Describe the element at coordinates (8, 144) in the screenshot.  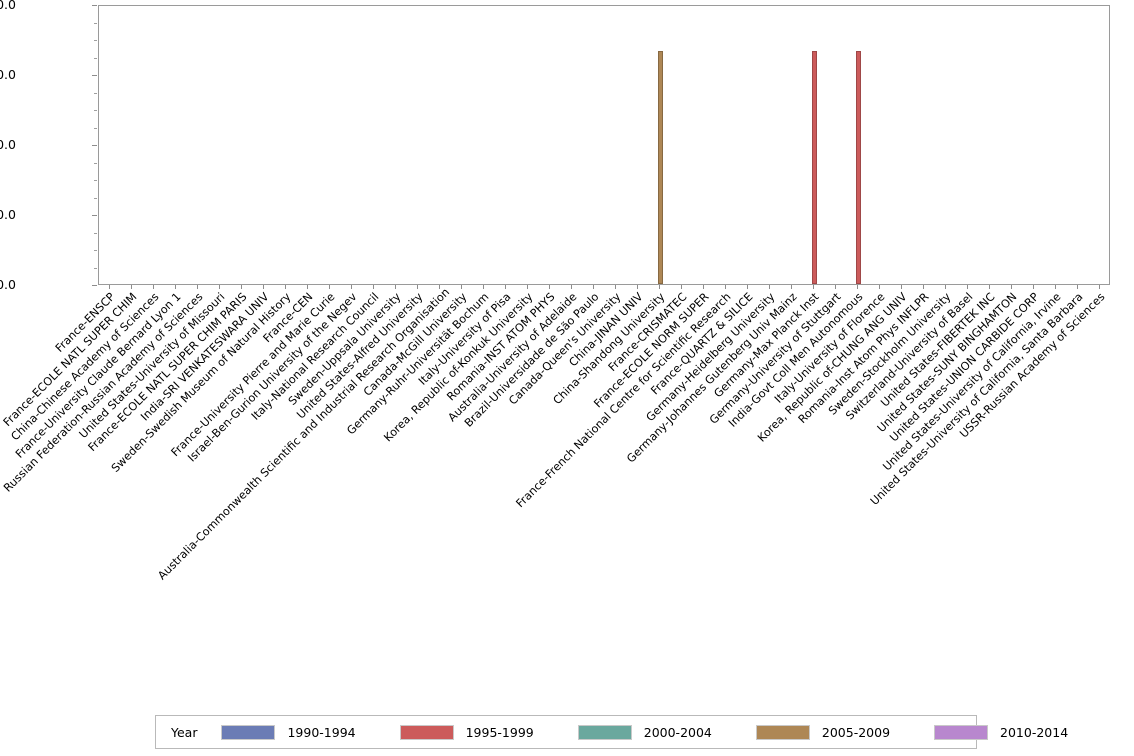
I see `y-tick-label: 20.0` at that location.